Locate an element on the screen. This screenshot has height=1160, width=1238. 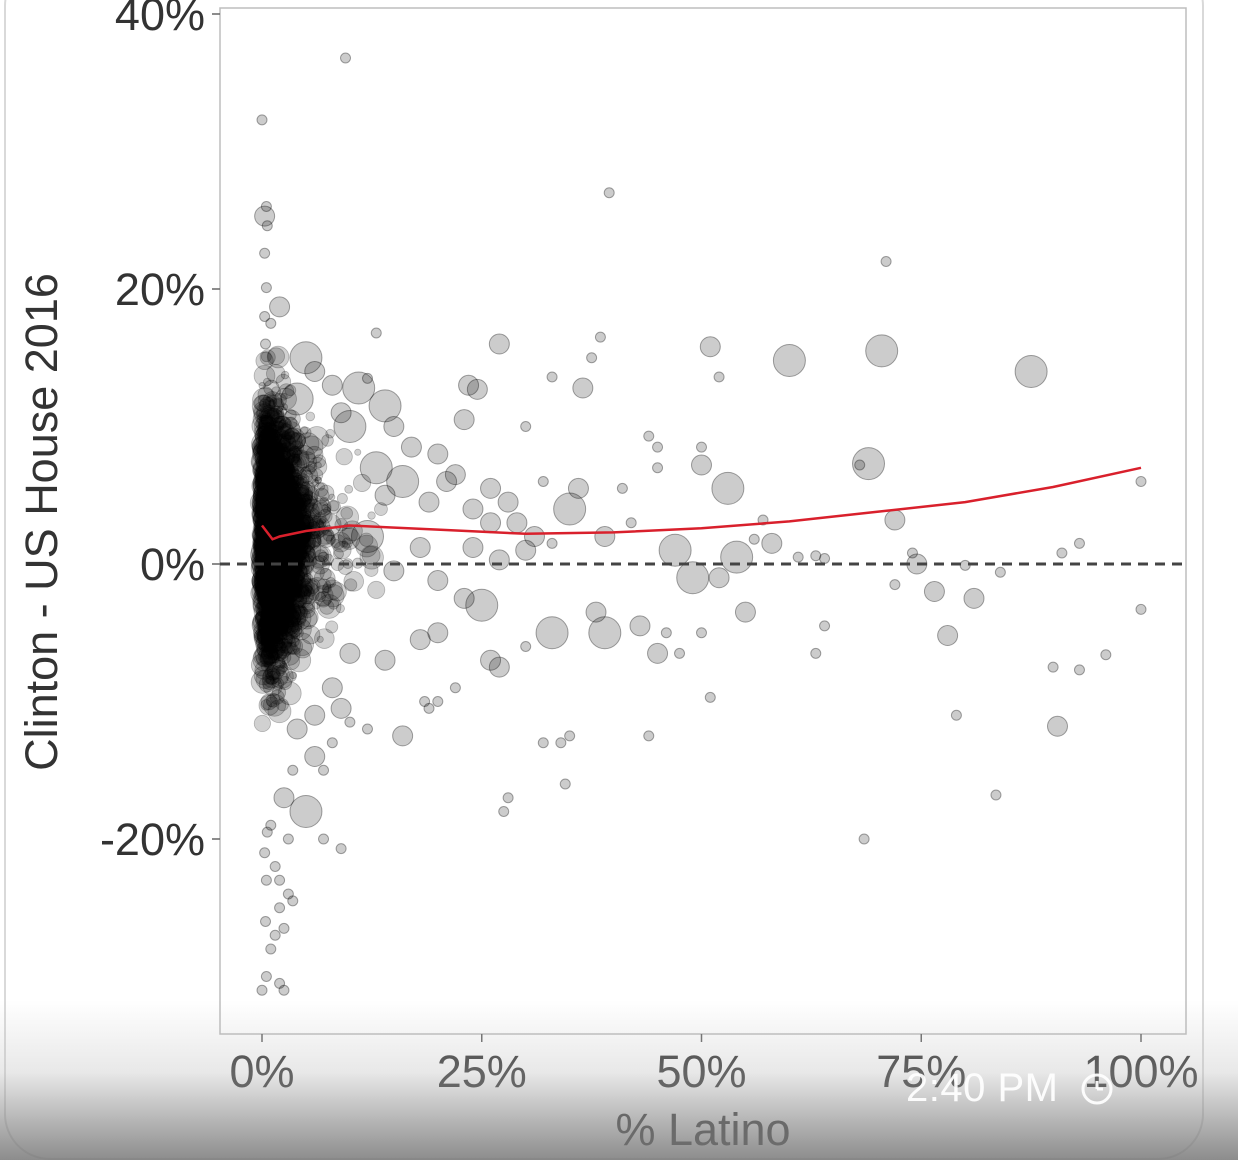
timestamp-text: 2:40 PM is located at coordinates (982, 1088).